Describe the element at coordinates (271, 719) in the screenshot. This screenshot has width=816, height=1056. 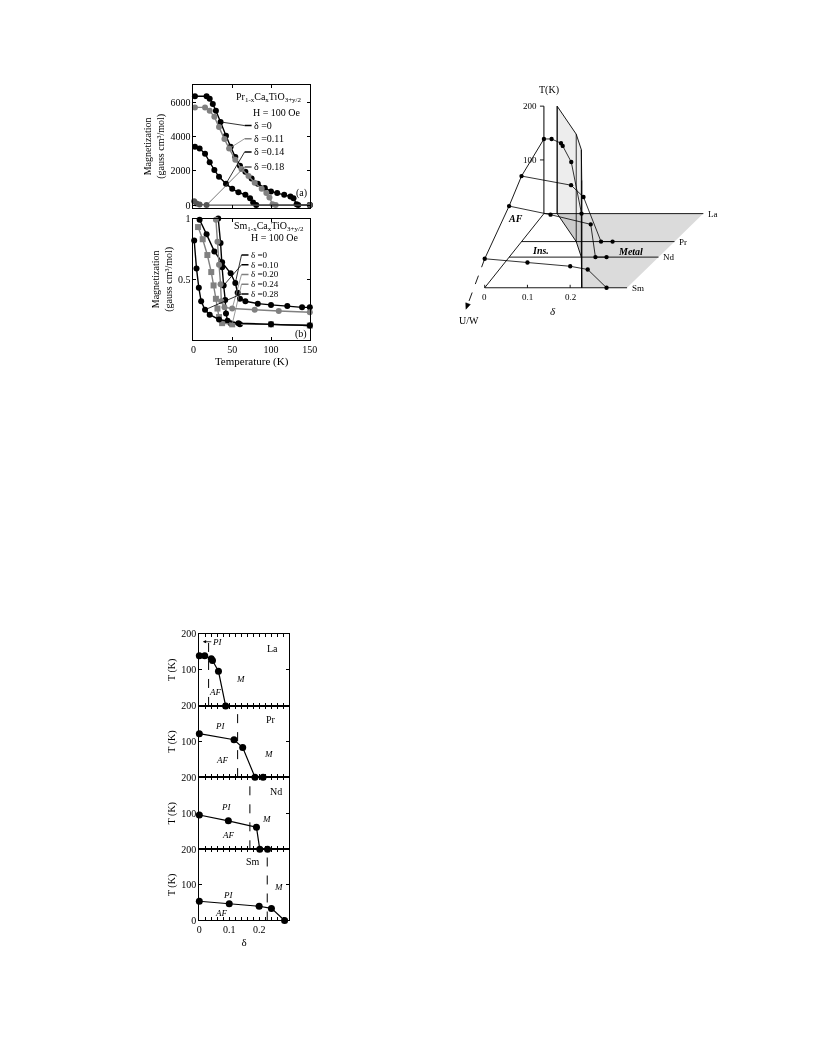
I see `text: Pr` at that location.